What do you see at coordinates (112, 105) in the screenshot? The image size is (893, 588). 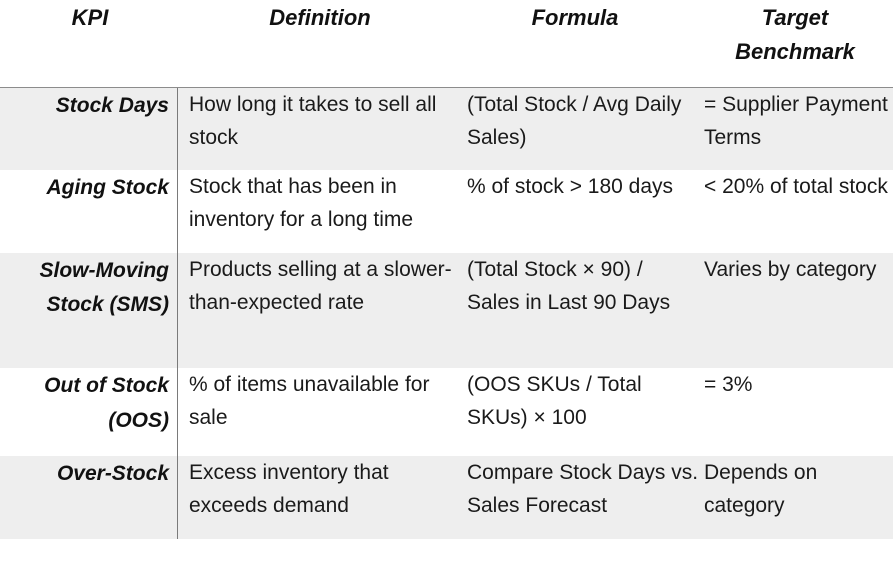 I see `kpi-name: Stock Days` at bounding box center [112, 105].